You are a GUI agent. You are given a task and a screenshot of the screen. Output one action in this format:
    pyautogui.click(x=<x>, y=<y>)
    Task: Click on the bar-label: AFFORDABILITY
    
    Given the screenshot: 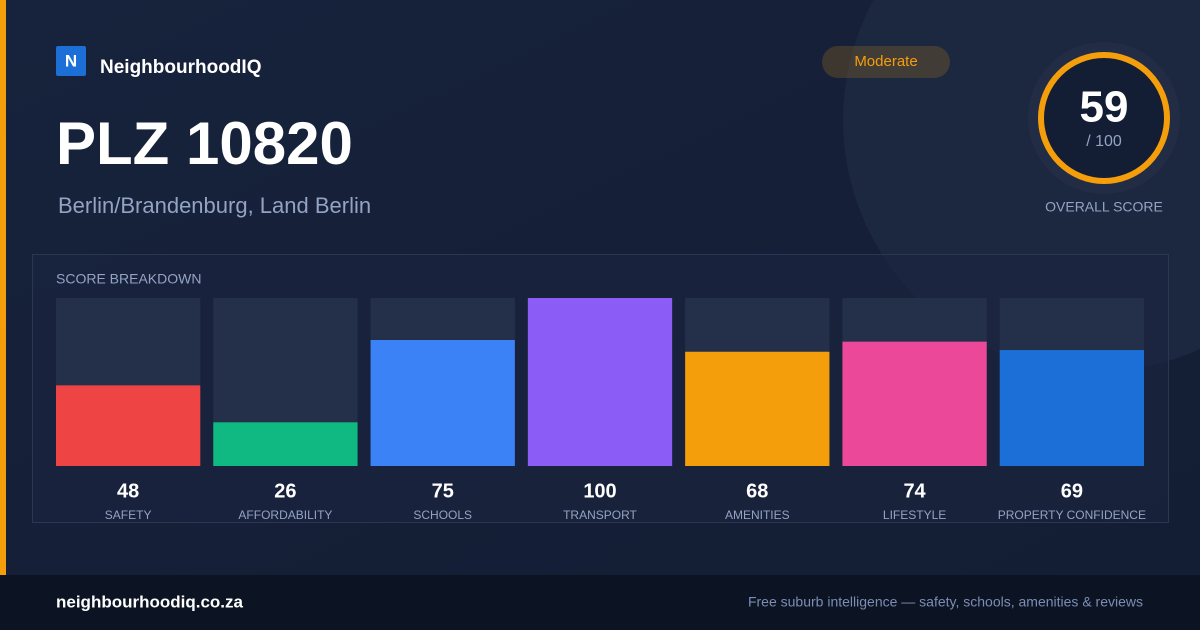 What is the action you would take?
    pyautogui.click(x=285, y=515)
    